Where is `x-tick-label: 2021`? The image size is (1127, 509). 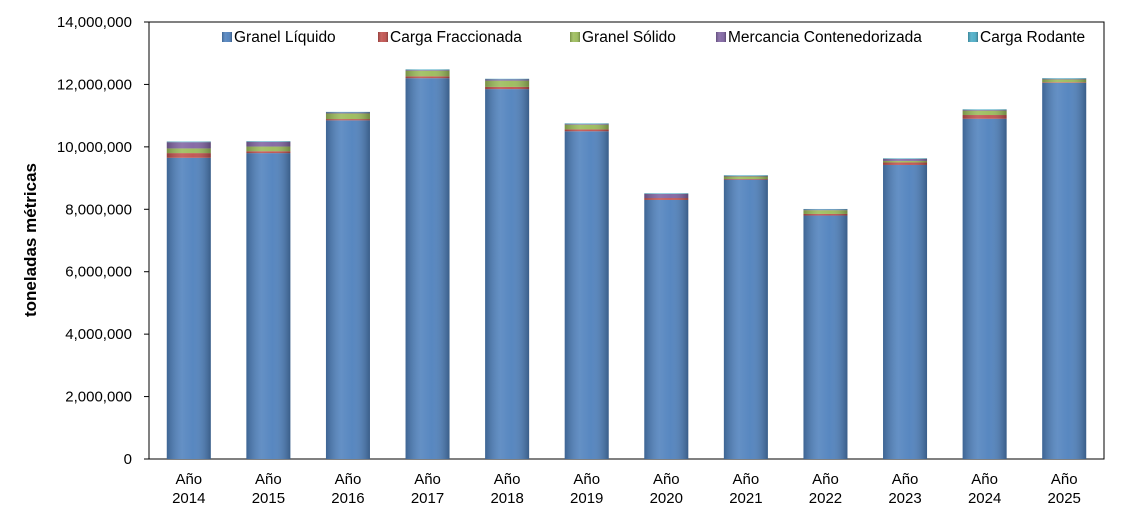 x-tick-label: 2021 is located at coordinates (745, 498).